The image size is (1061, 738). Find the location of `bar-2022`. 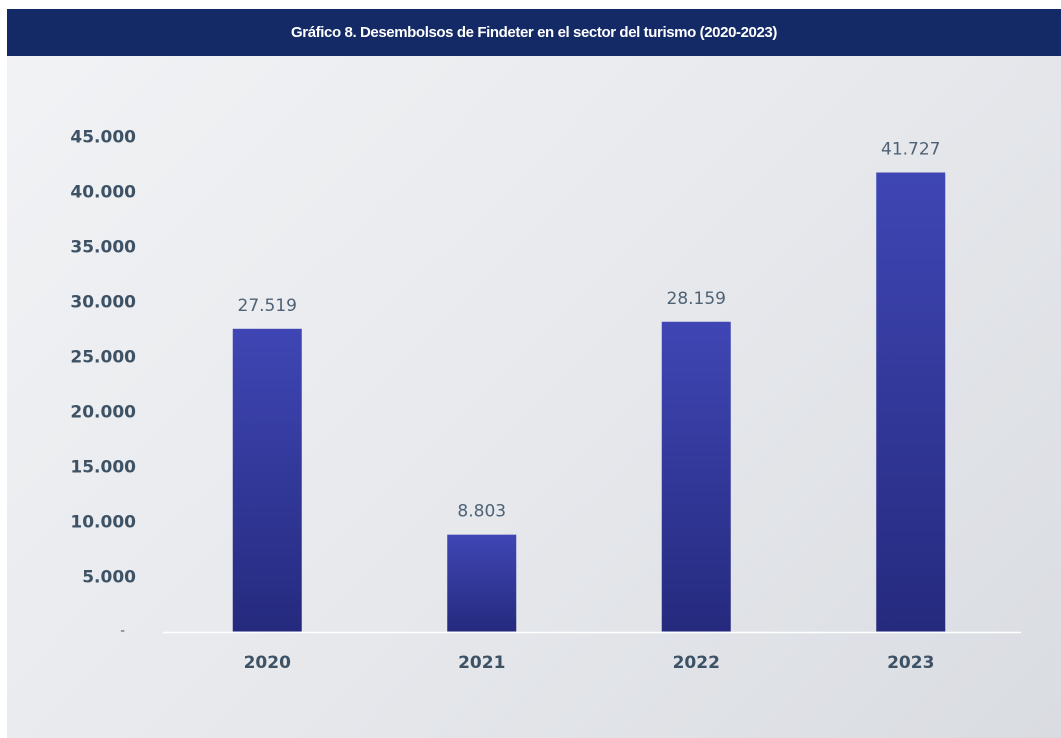

bar-2022 is located at coordinates (696, 476).